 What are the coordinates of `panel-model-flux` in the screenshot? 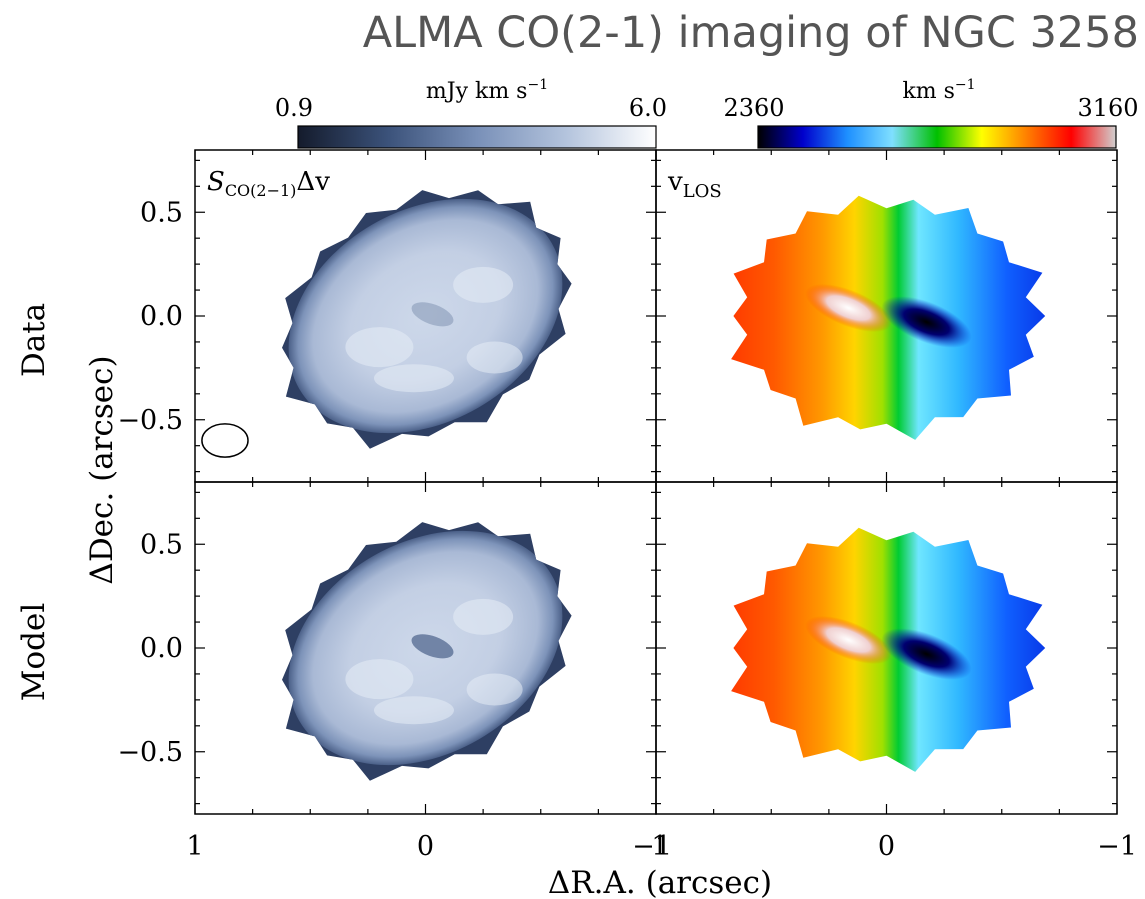 It's located at (425, 648).